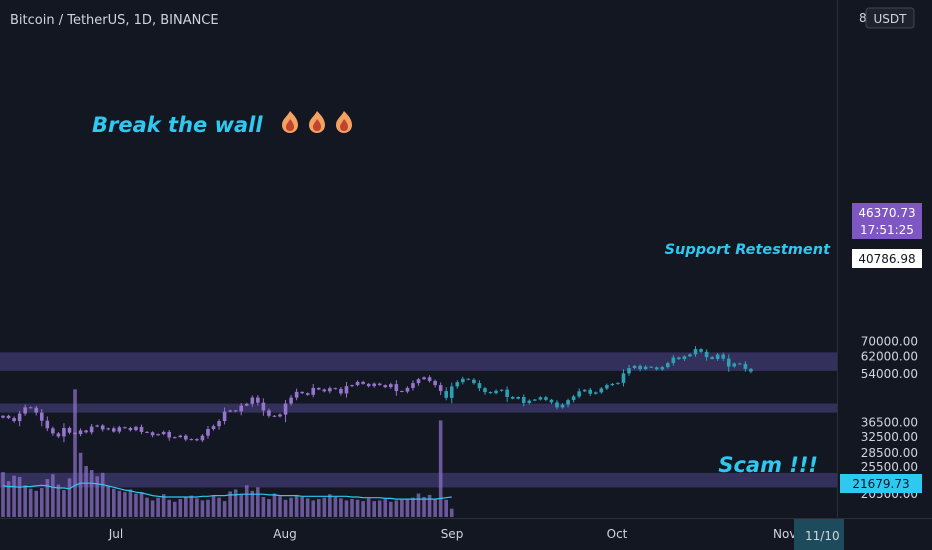 Image resolution: width=932 pixels, height=550 pixels. I want to click on price-tick: 32500.00, so click(889, 437).